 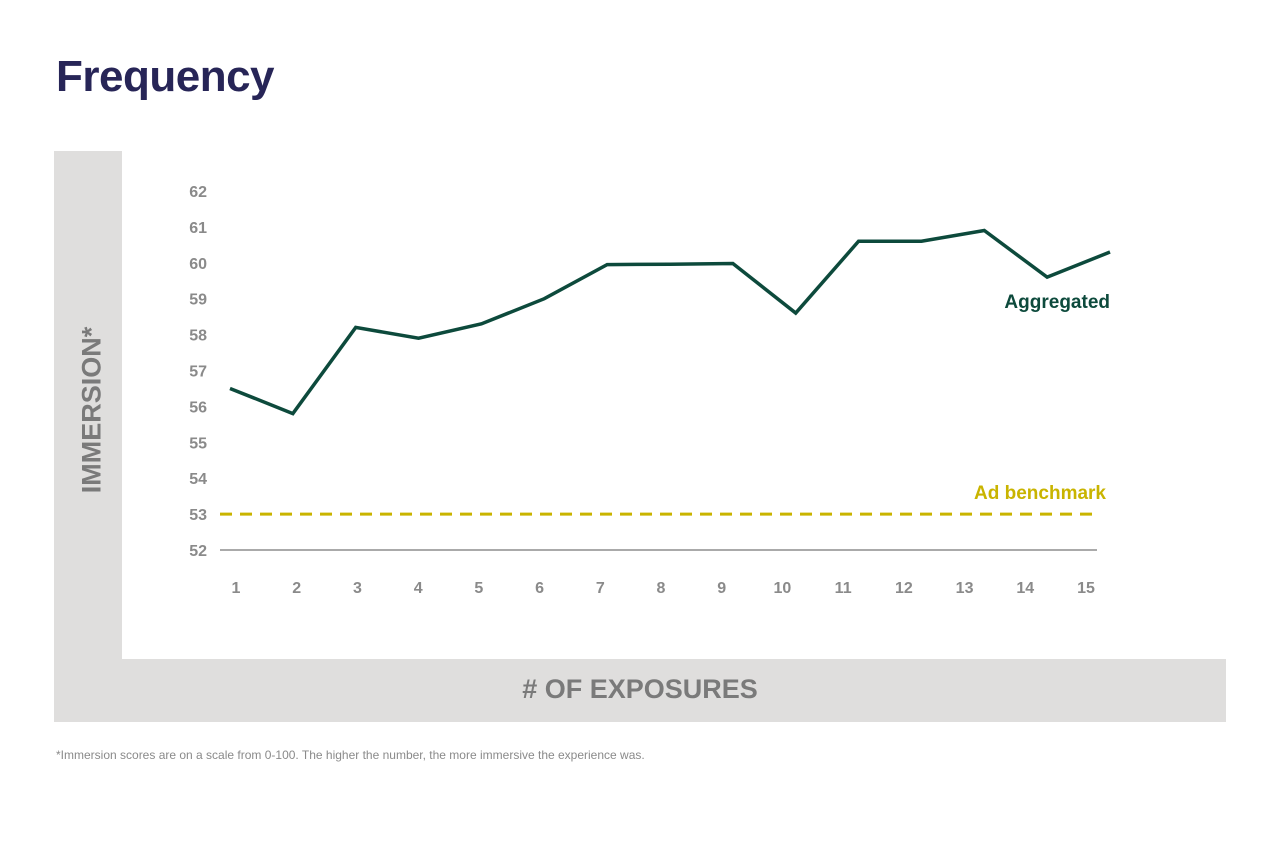 What do you see at coordinates (1057, 302) in the screenshot?
I see `aggregated-label: Aggregated` at bounding box center [1057, 302].